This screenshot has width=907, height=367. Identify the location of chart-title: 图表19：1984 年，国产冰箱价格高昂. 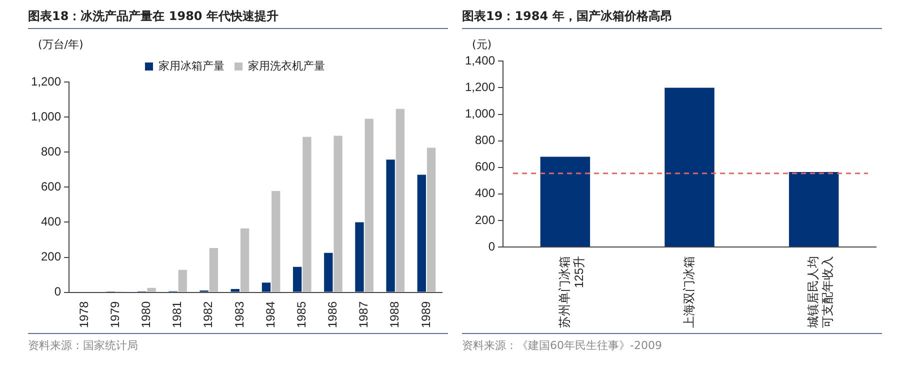
(672, 18).